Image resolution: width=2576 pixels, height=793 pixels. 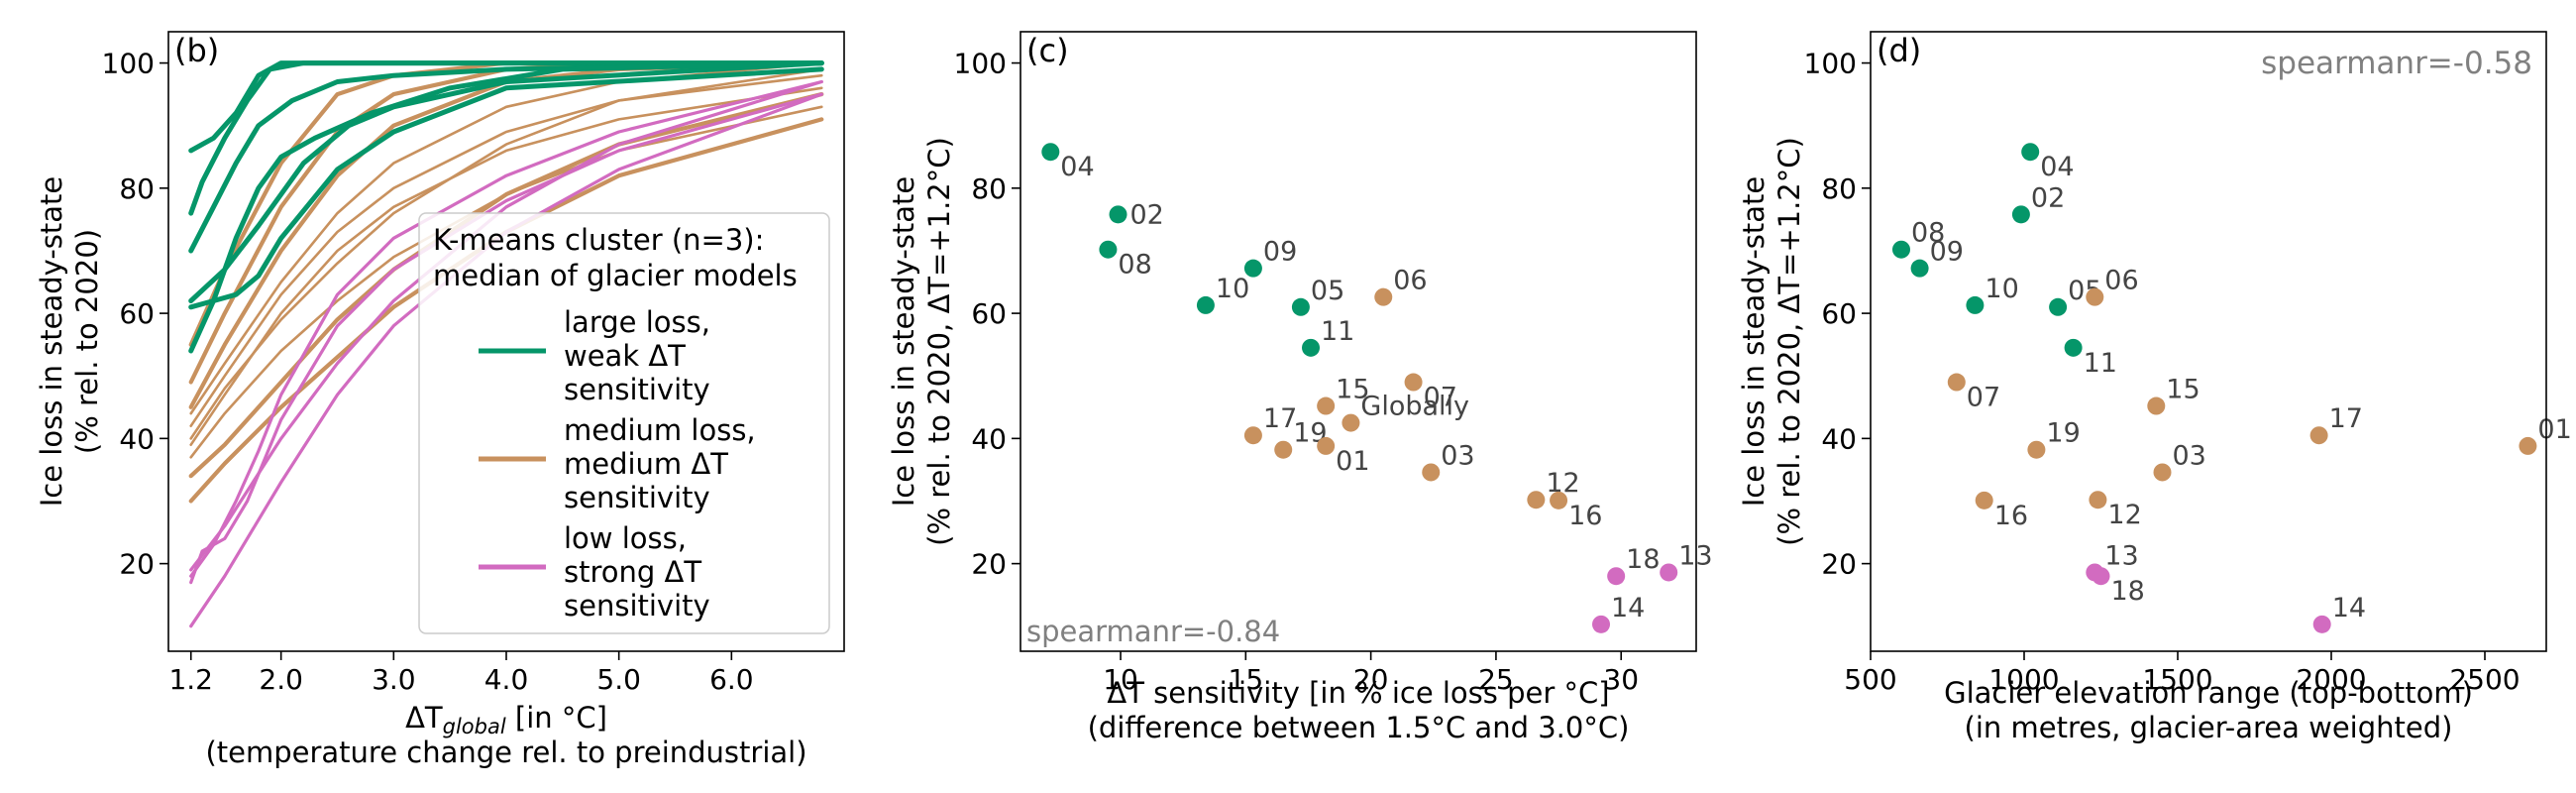 What do you see at coordinates (196, 50) in the screenshot?
I see `panel-label: (b)` at bounding box center [196, 50].